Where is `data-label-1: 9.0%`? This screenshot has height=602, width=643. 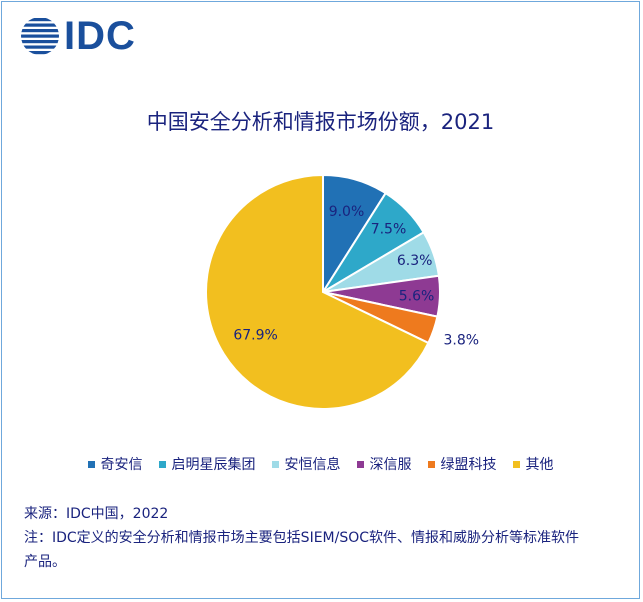 data-label-1: 9.0% is located at coordinates (347, 212).